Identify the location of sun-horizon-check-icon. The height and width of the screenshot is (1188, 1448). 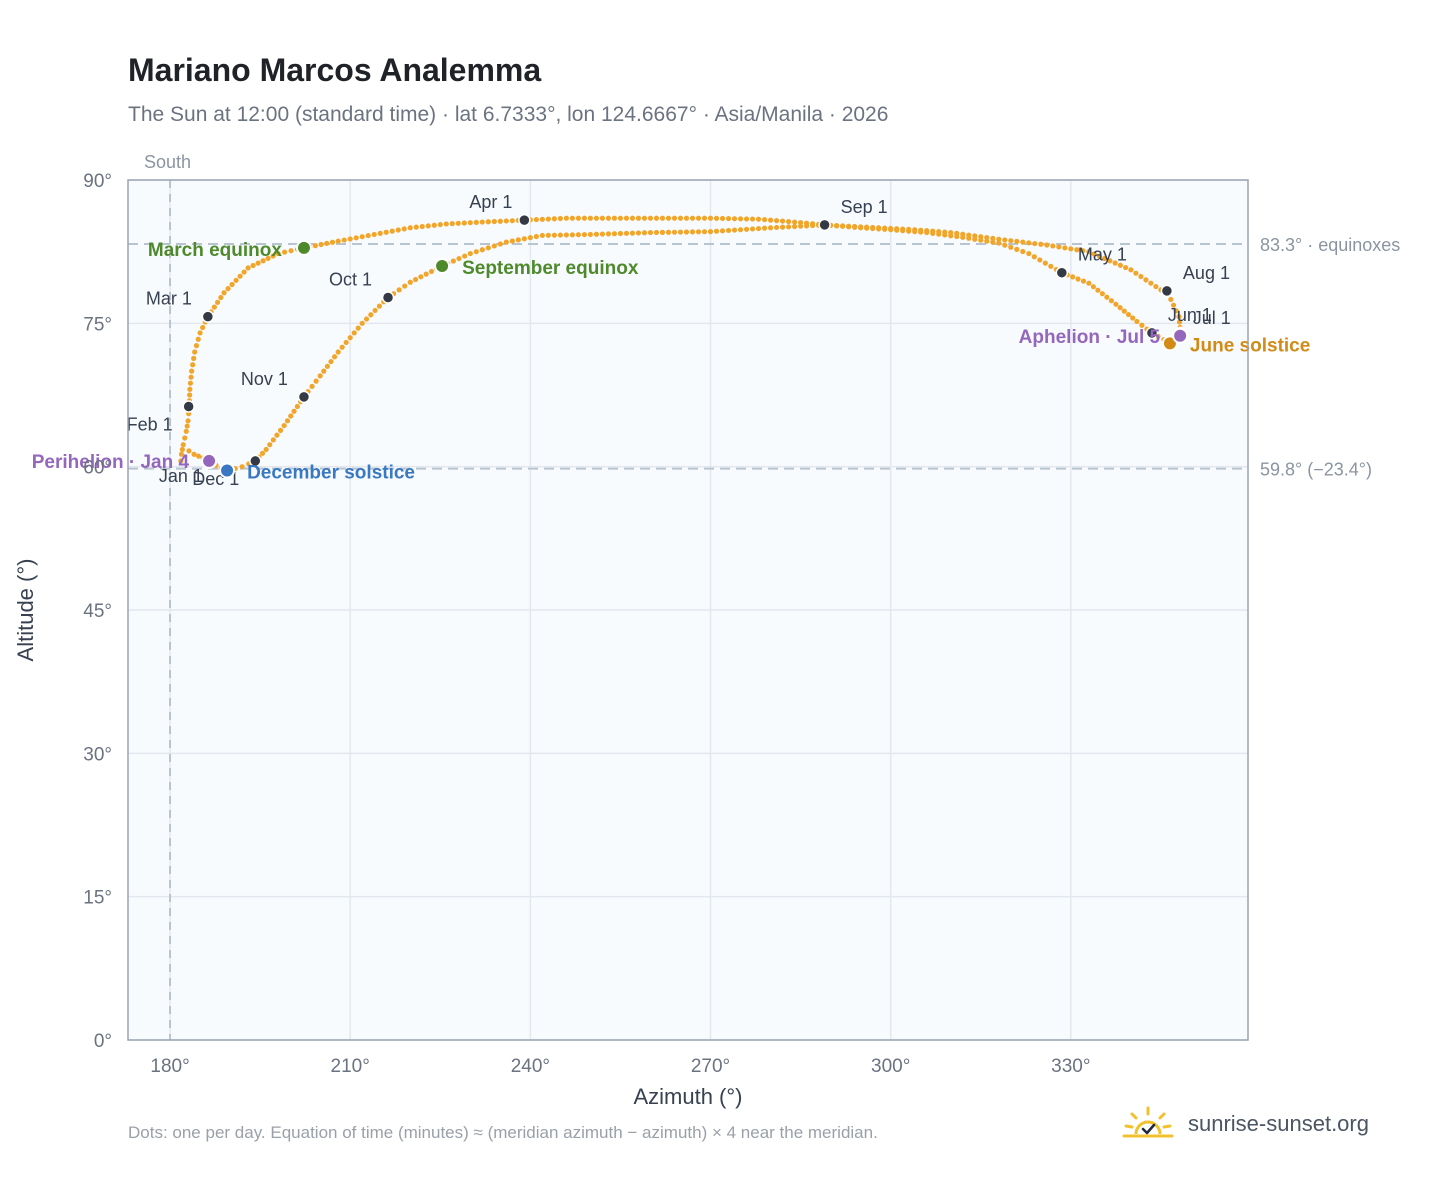
(1148, 1122).